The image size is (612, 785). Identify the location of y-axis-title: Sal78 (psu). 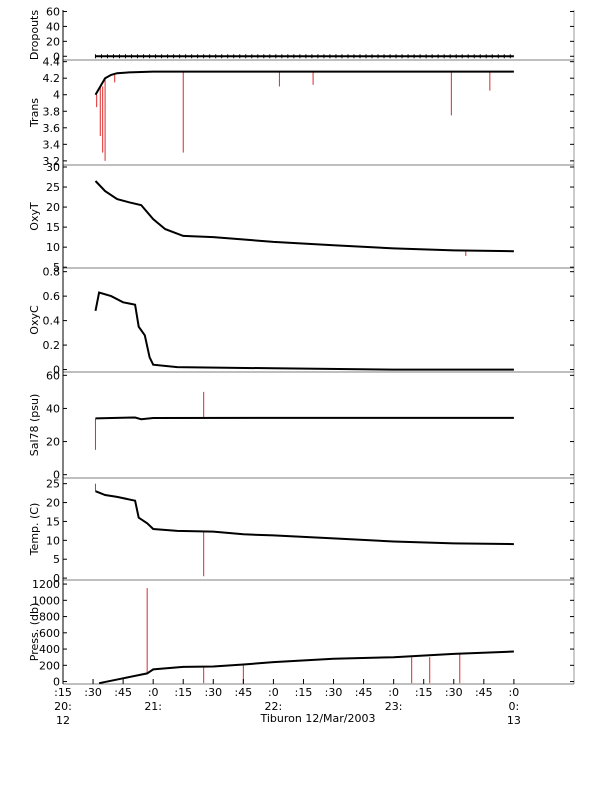
(34, 425).